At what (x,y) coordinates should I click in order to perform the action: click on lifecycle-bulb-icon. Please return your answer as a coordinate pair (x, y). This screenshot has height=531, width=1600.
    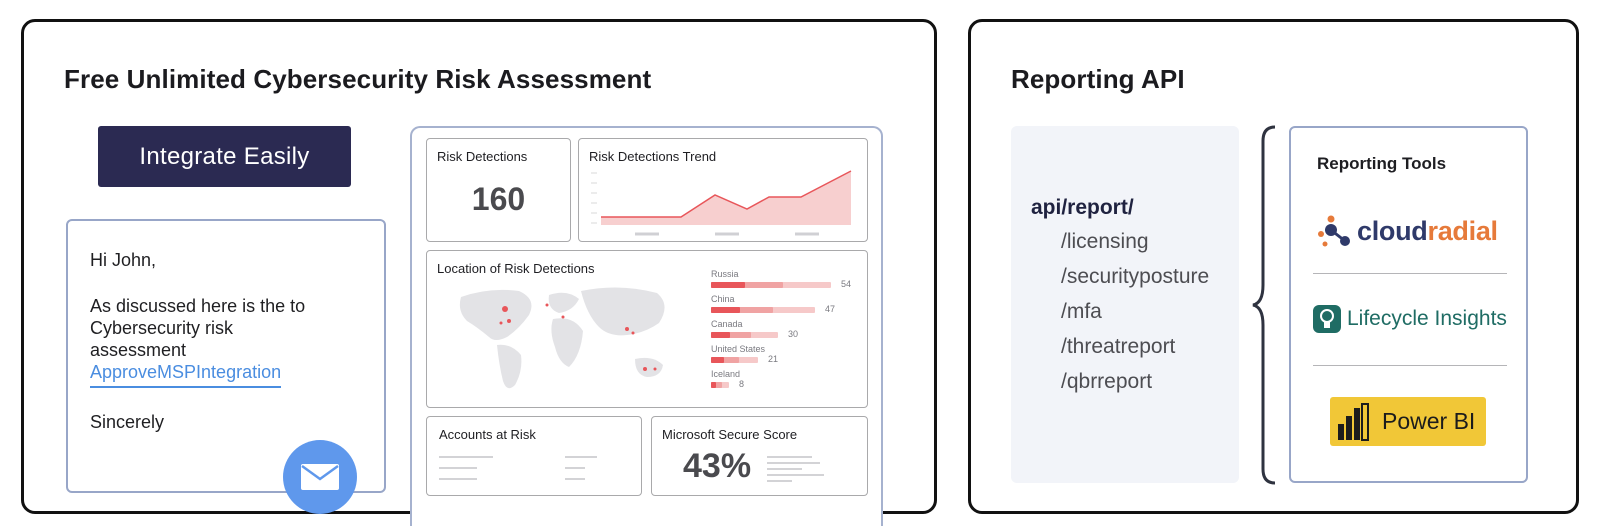
    Looking at the image, I should click on (1327, 319).